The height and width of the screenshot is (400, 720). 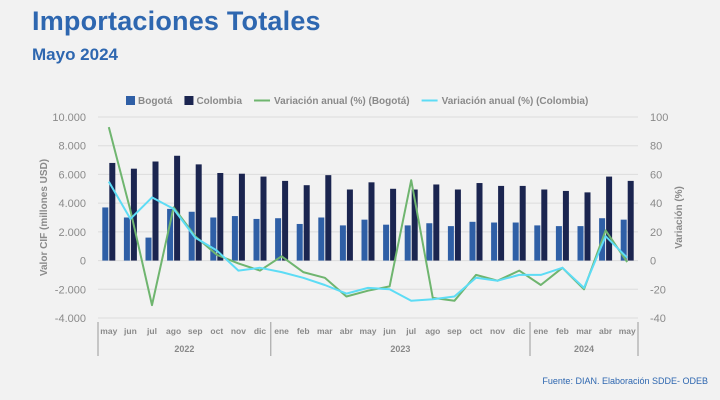 What do you see at coordinates (658, 319) in the screenshot?
I see `y2-tick-label: -40` at bounding box center [658, 319].